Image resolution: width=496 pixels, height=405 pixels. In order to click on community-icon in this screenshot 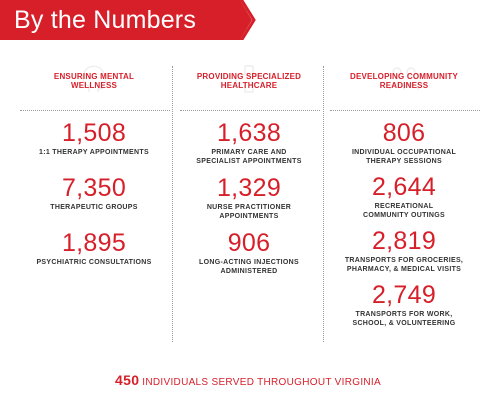, I will do `click(404, 79)`.